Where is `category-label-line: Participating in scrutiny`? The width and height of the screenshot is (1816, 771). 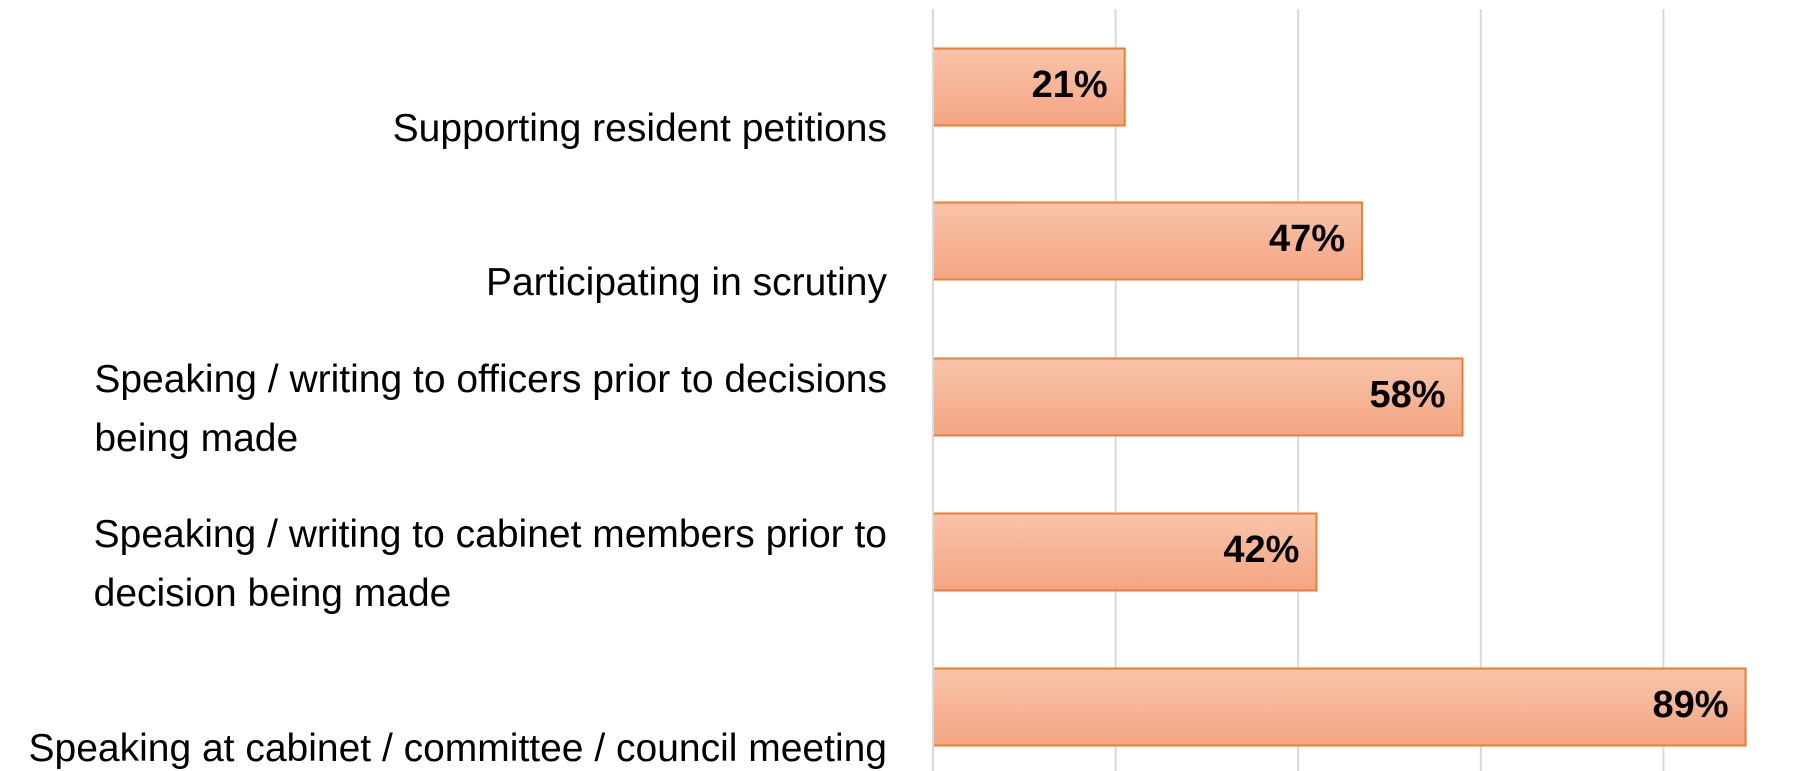 category-label-line: Participating in scrutiny is located at coordinates (687, 282).